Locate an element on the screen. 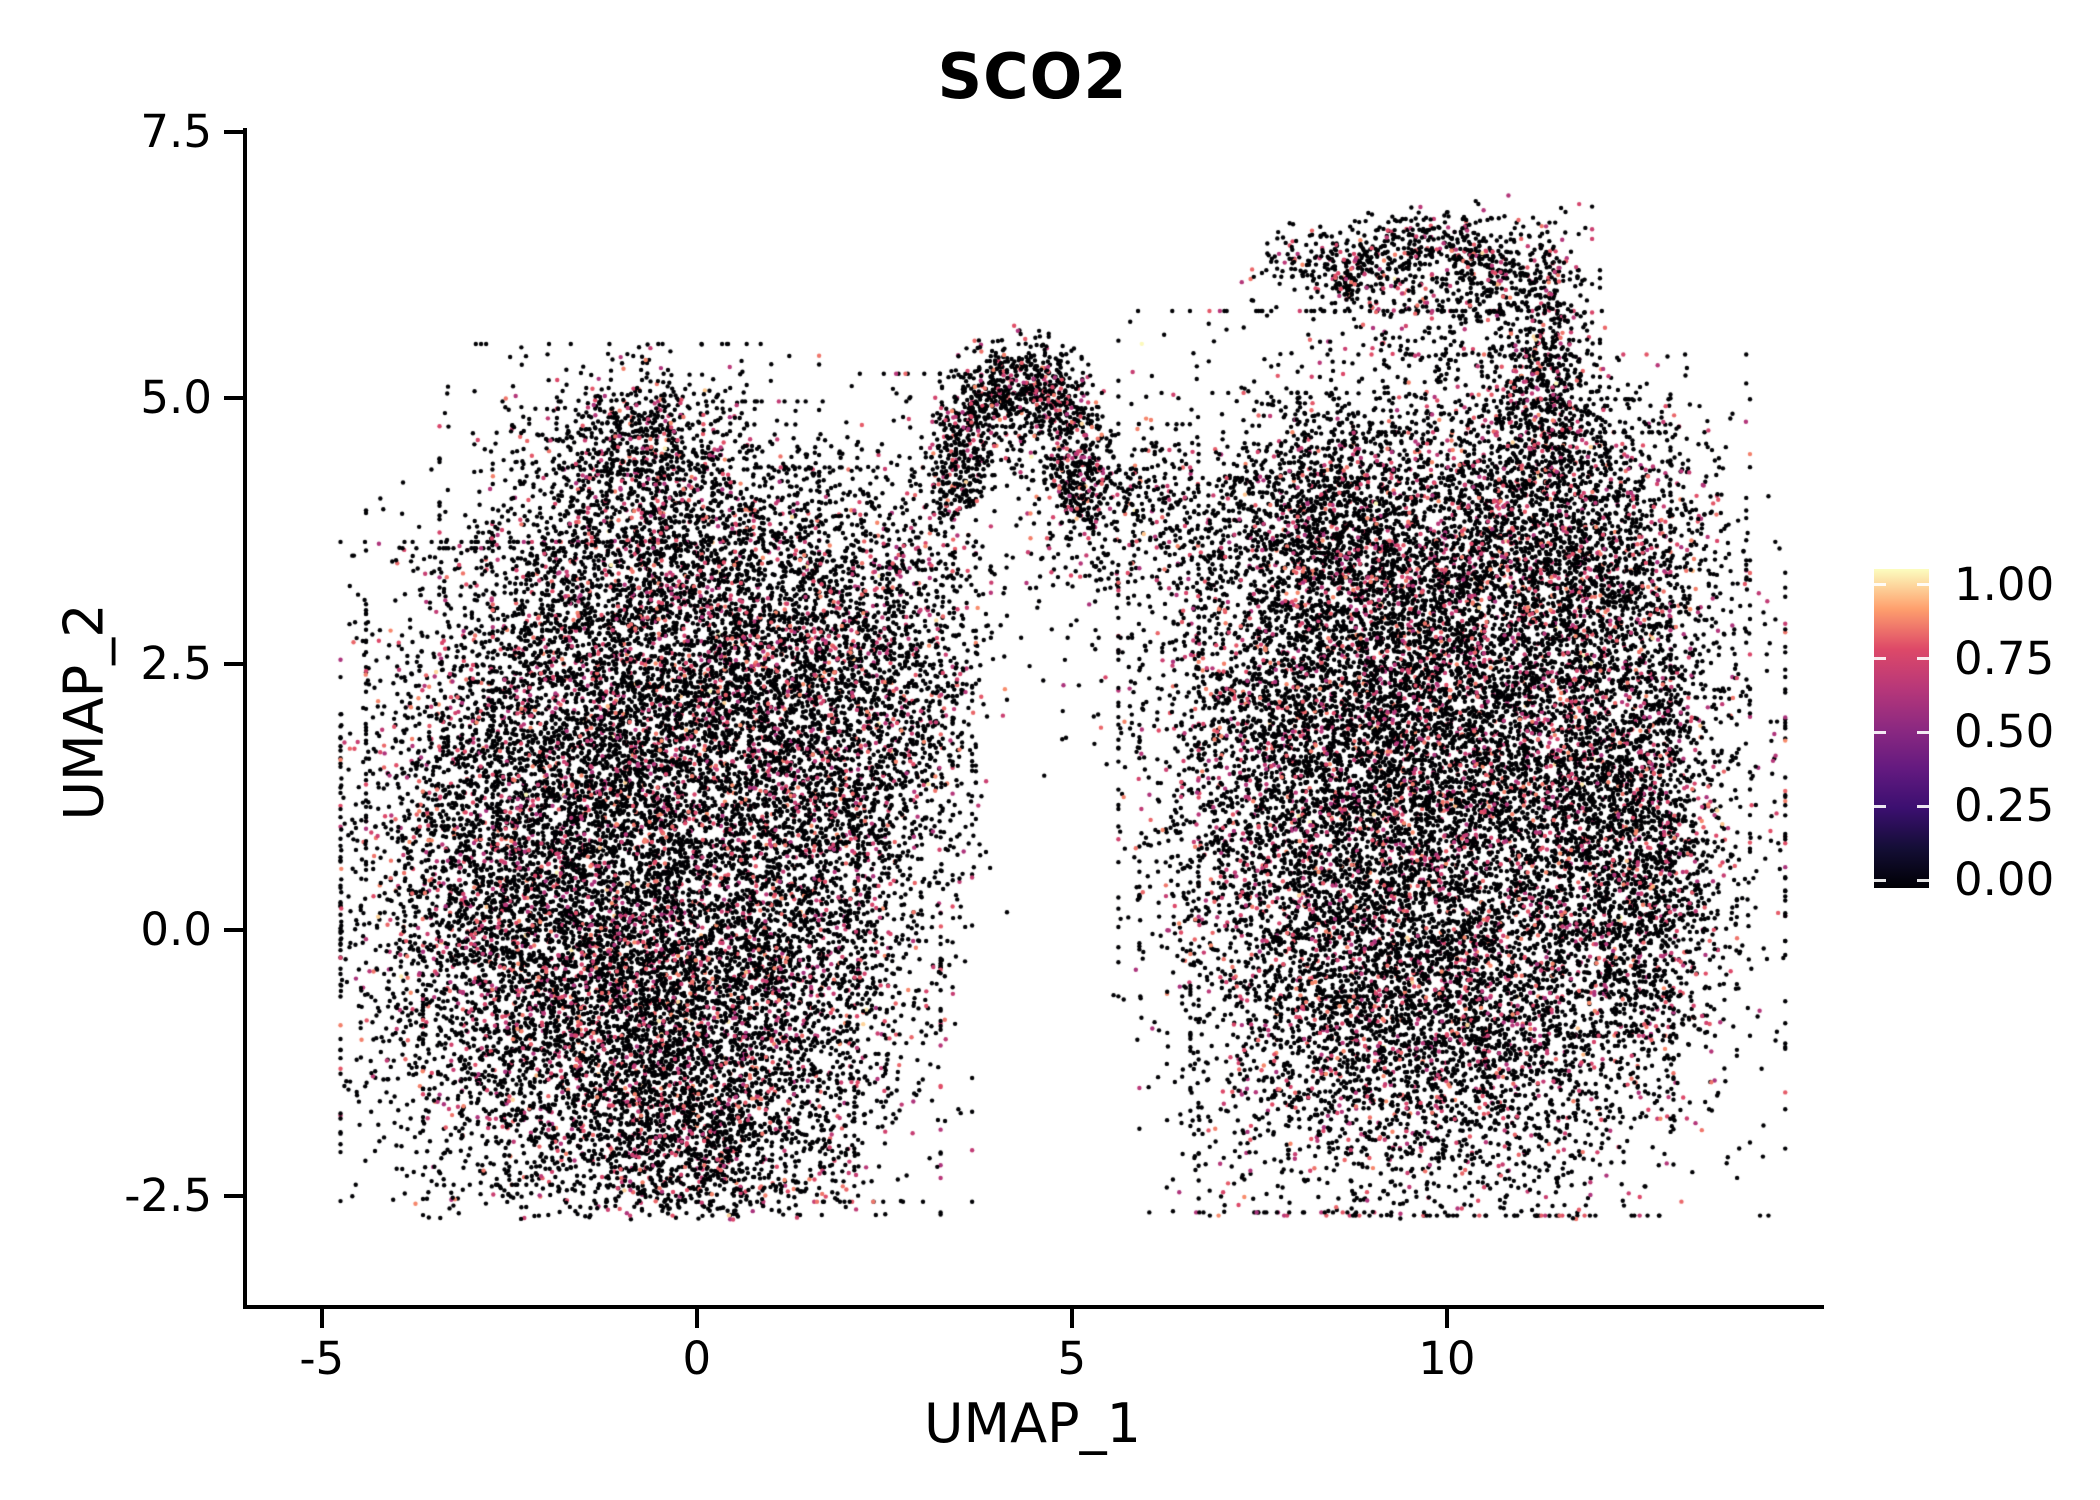 The height and width of the screenshot is (1500, 2100). colorbar-tick-label: 0.50 is located at coordinates (2004, 732).